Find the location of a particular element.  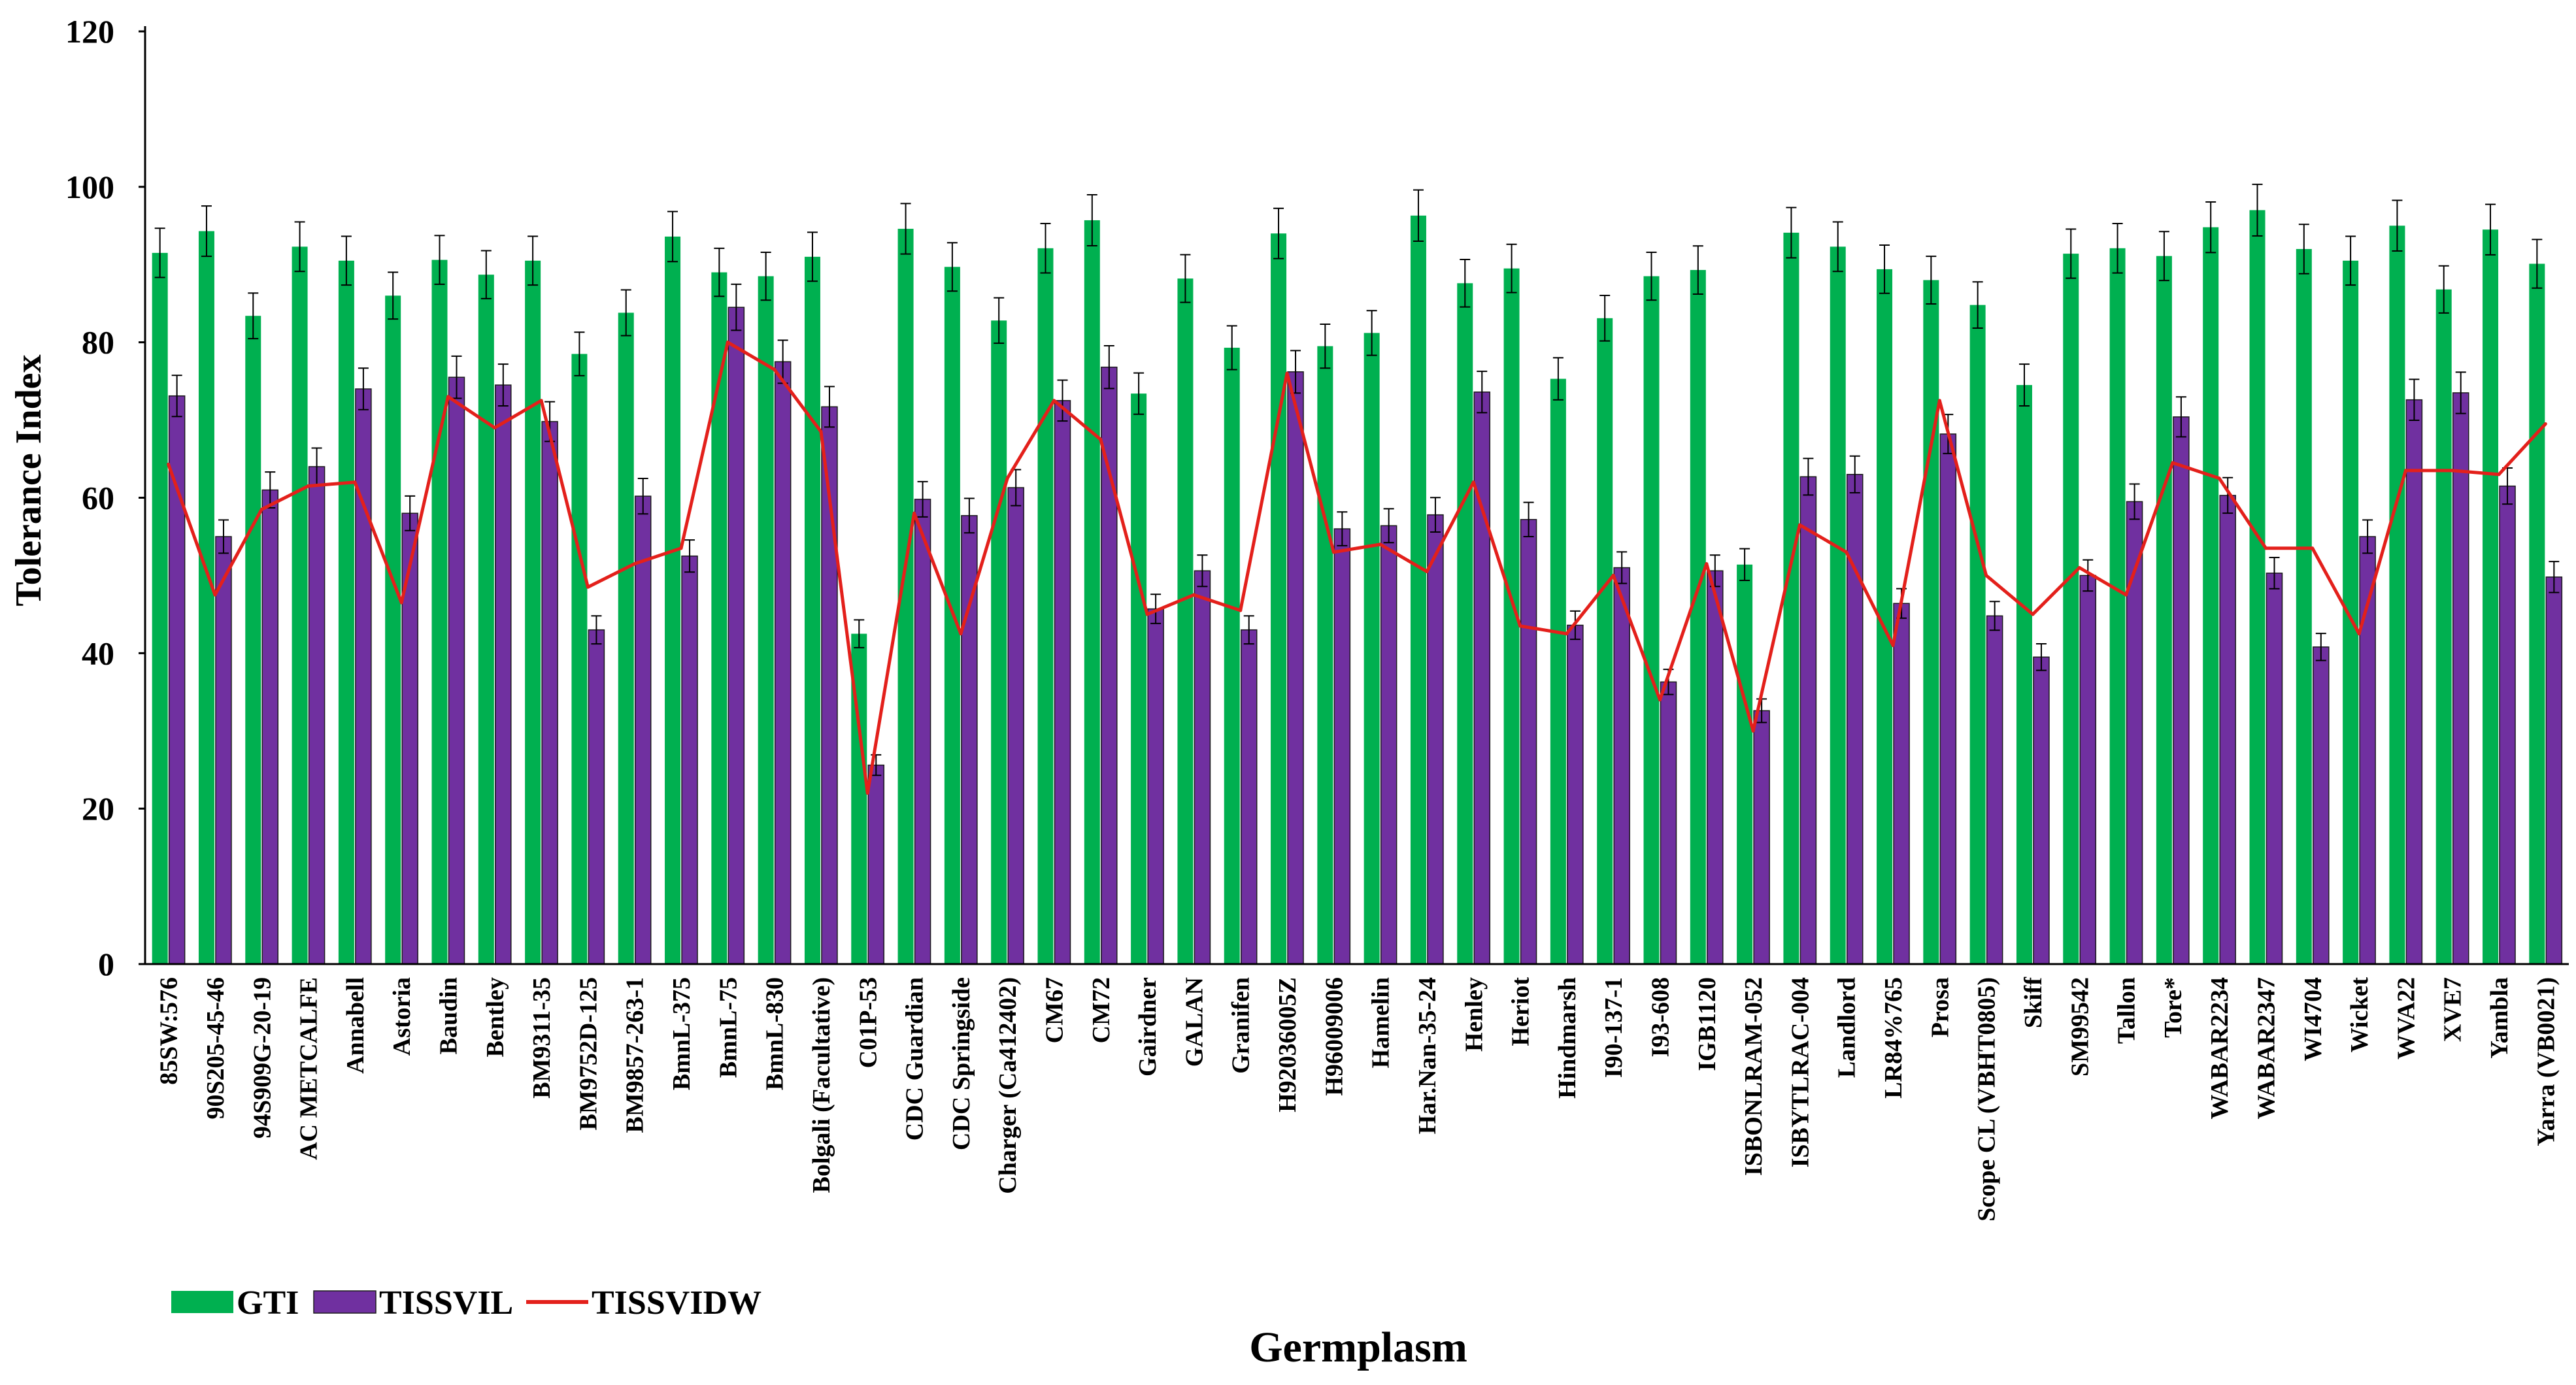

error-bar-gti-ac-metcalfe is located at coordinates (300, 247).